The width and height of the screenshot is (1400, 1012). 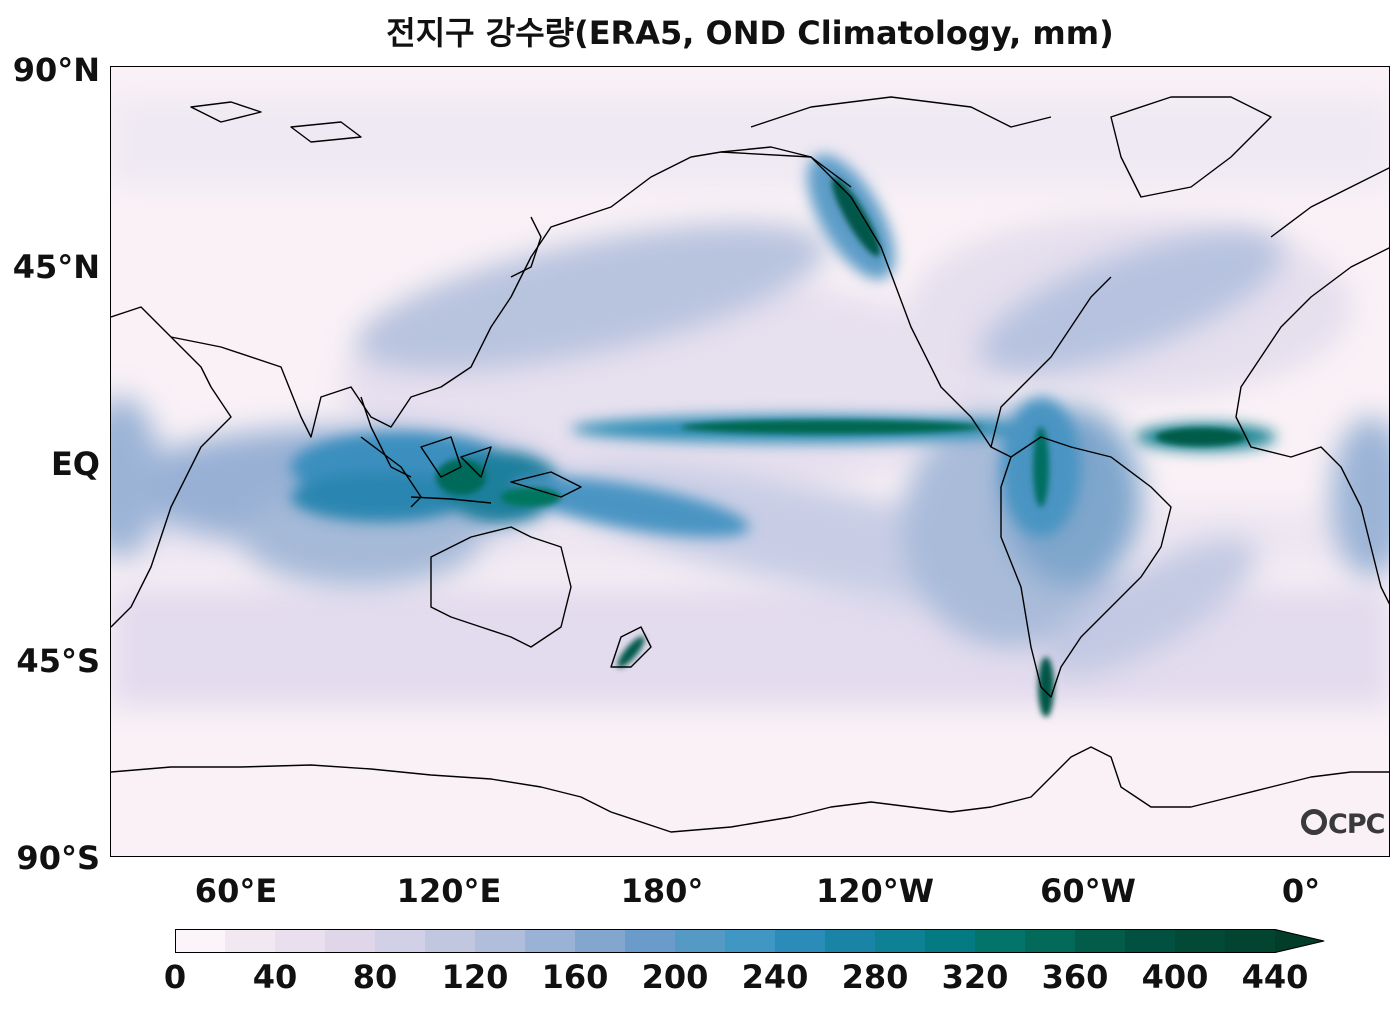 I want to click on lat-label-90n: 90°N, so click(x=56, y=70).